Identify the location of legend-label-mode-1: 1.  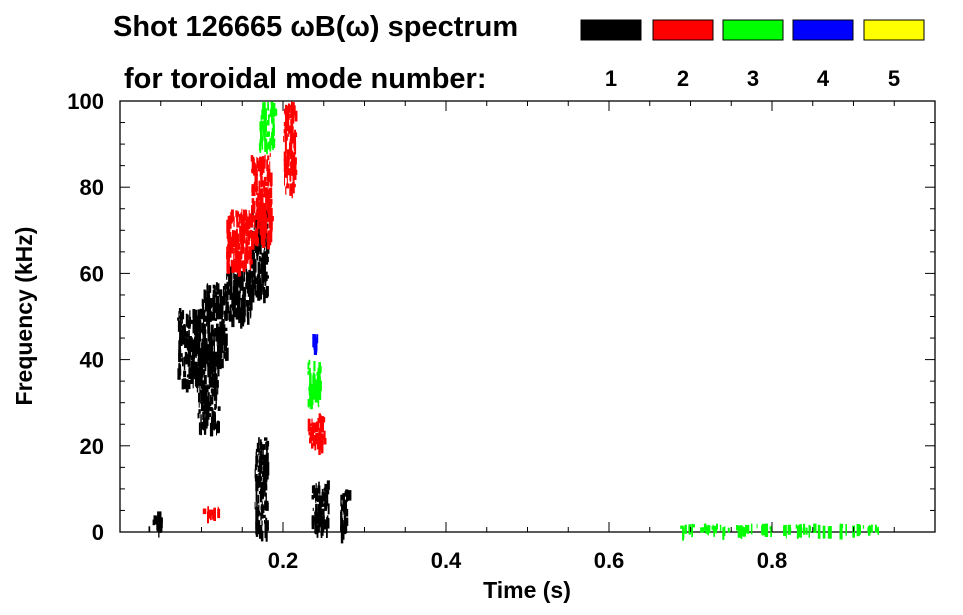
(611, 78).